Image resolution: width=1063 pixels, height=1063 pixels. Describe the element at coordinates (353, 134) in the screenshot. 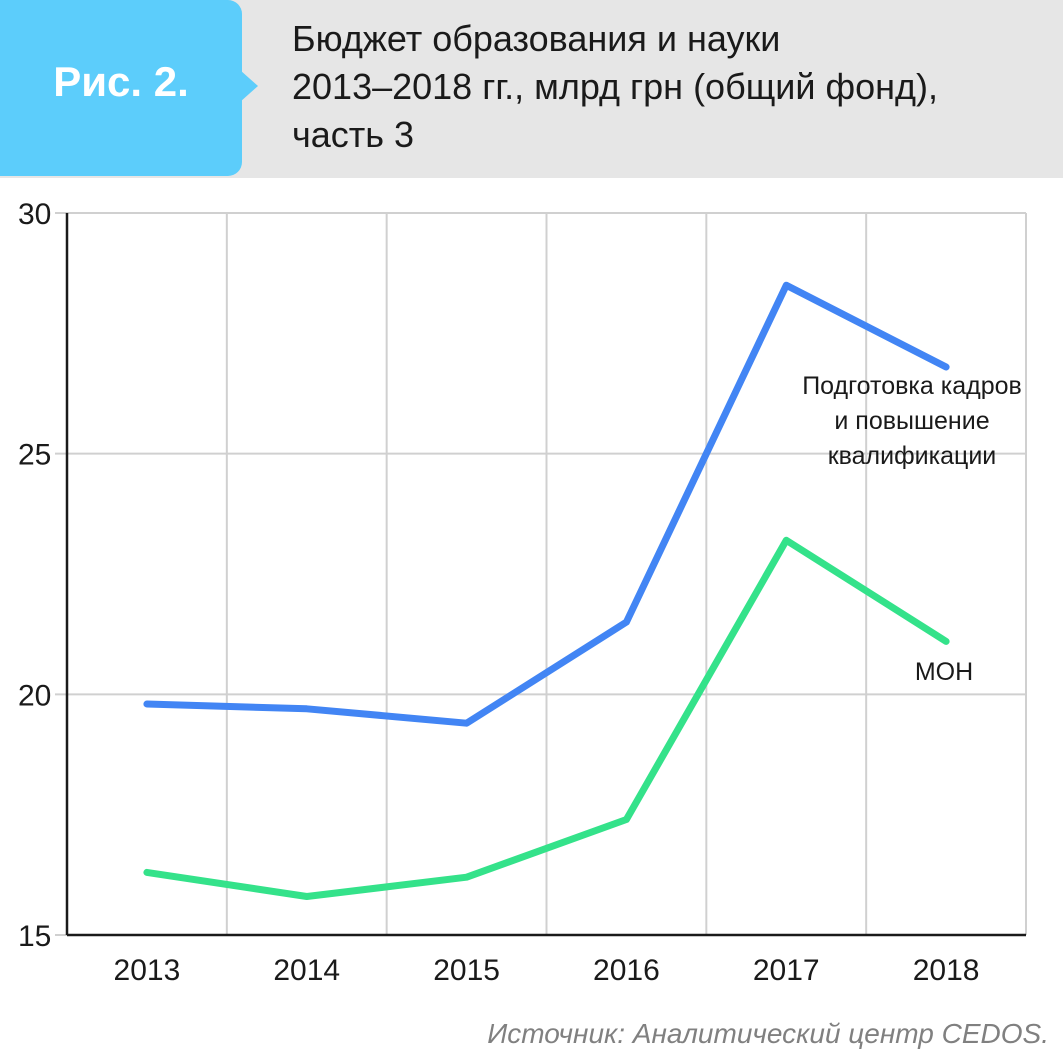

I see `chart-title-line-3: часть 3` at that location.